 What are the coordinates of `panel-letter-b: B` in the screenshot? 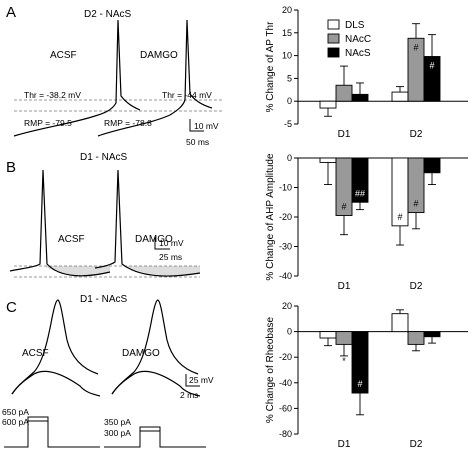 It's located at (11, 167).